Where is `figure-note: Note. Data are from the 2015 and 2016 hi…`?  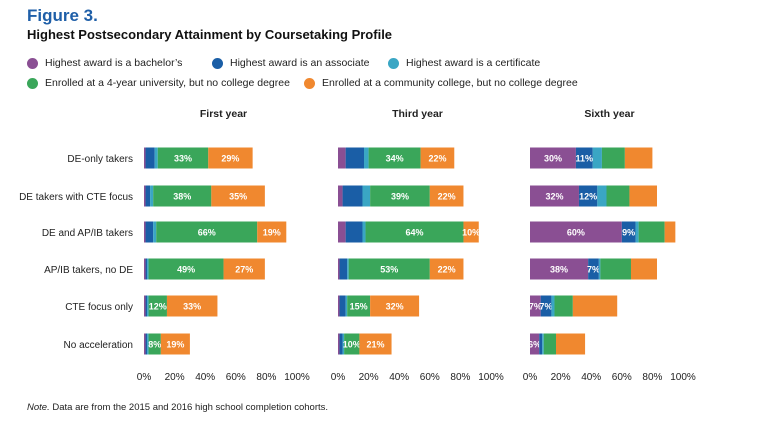
figure-note: Note. Data are from the 2015 and 2016 hi… is located at coordinates (177, 407).